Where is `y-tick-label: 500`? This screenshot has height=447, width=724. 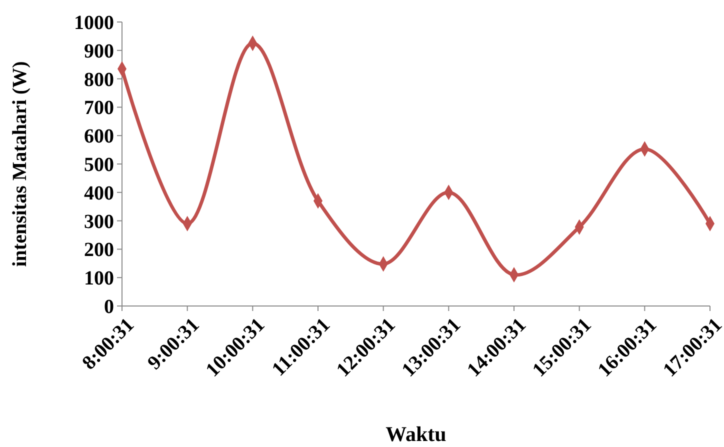
y-tick-label: 500 is located at coordinates (99, 165).